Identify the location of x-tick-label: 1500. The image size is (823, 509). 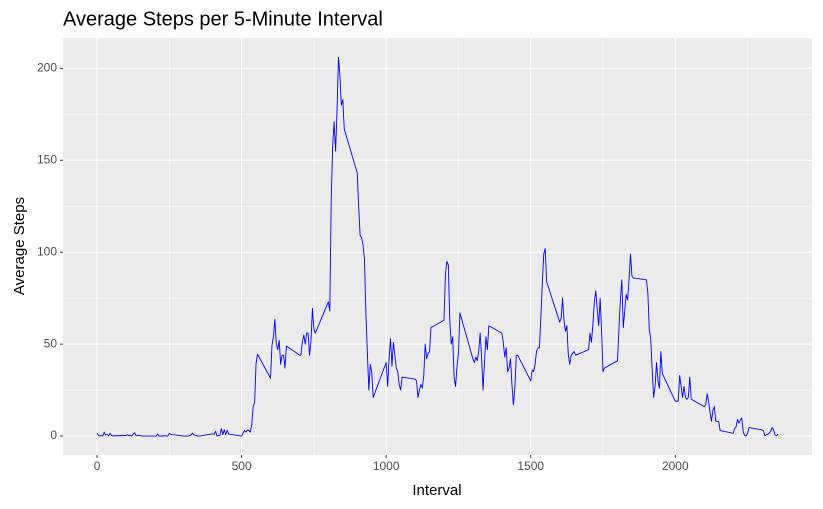
(530, 466).